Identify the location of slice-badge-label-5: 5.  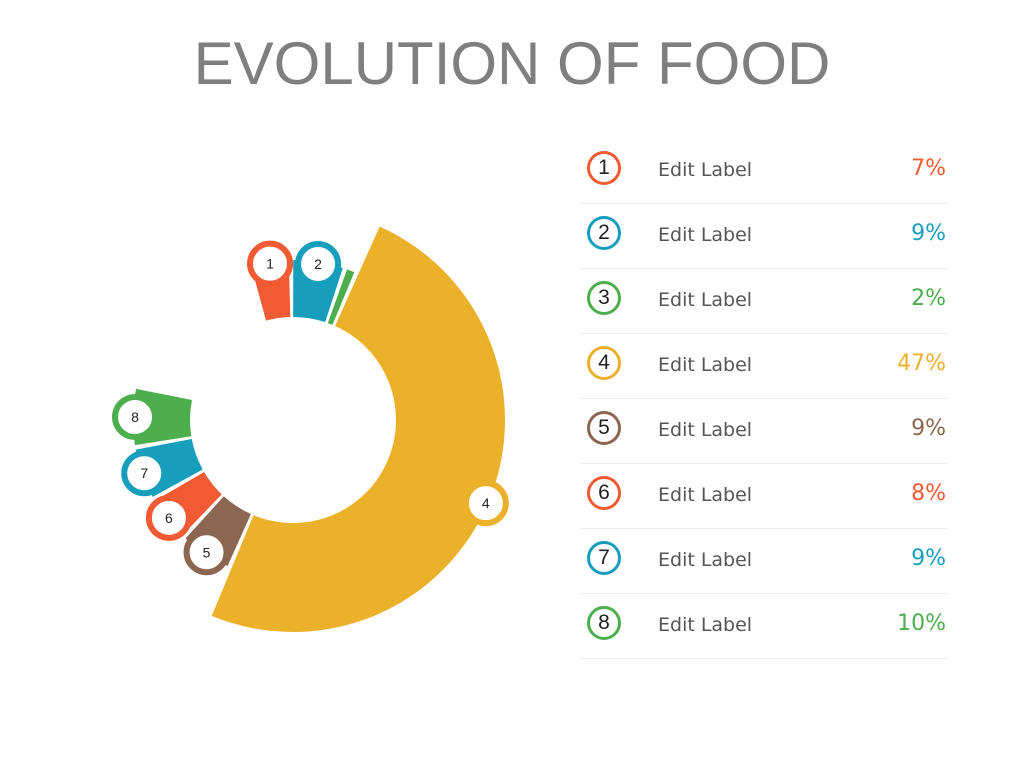
(207, 552).